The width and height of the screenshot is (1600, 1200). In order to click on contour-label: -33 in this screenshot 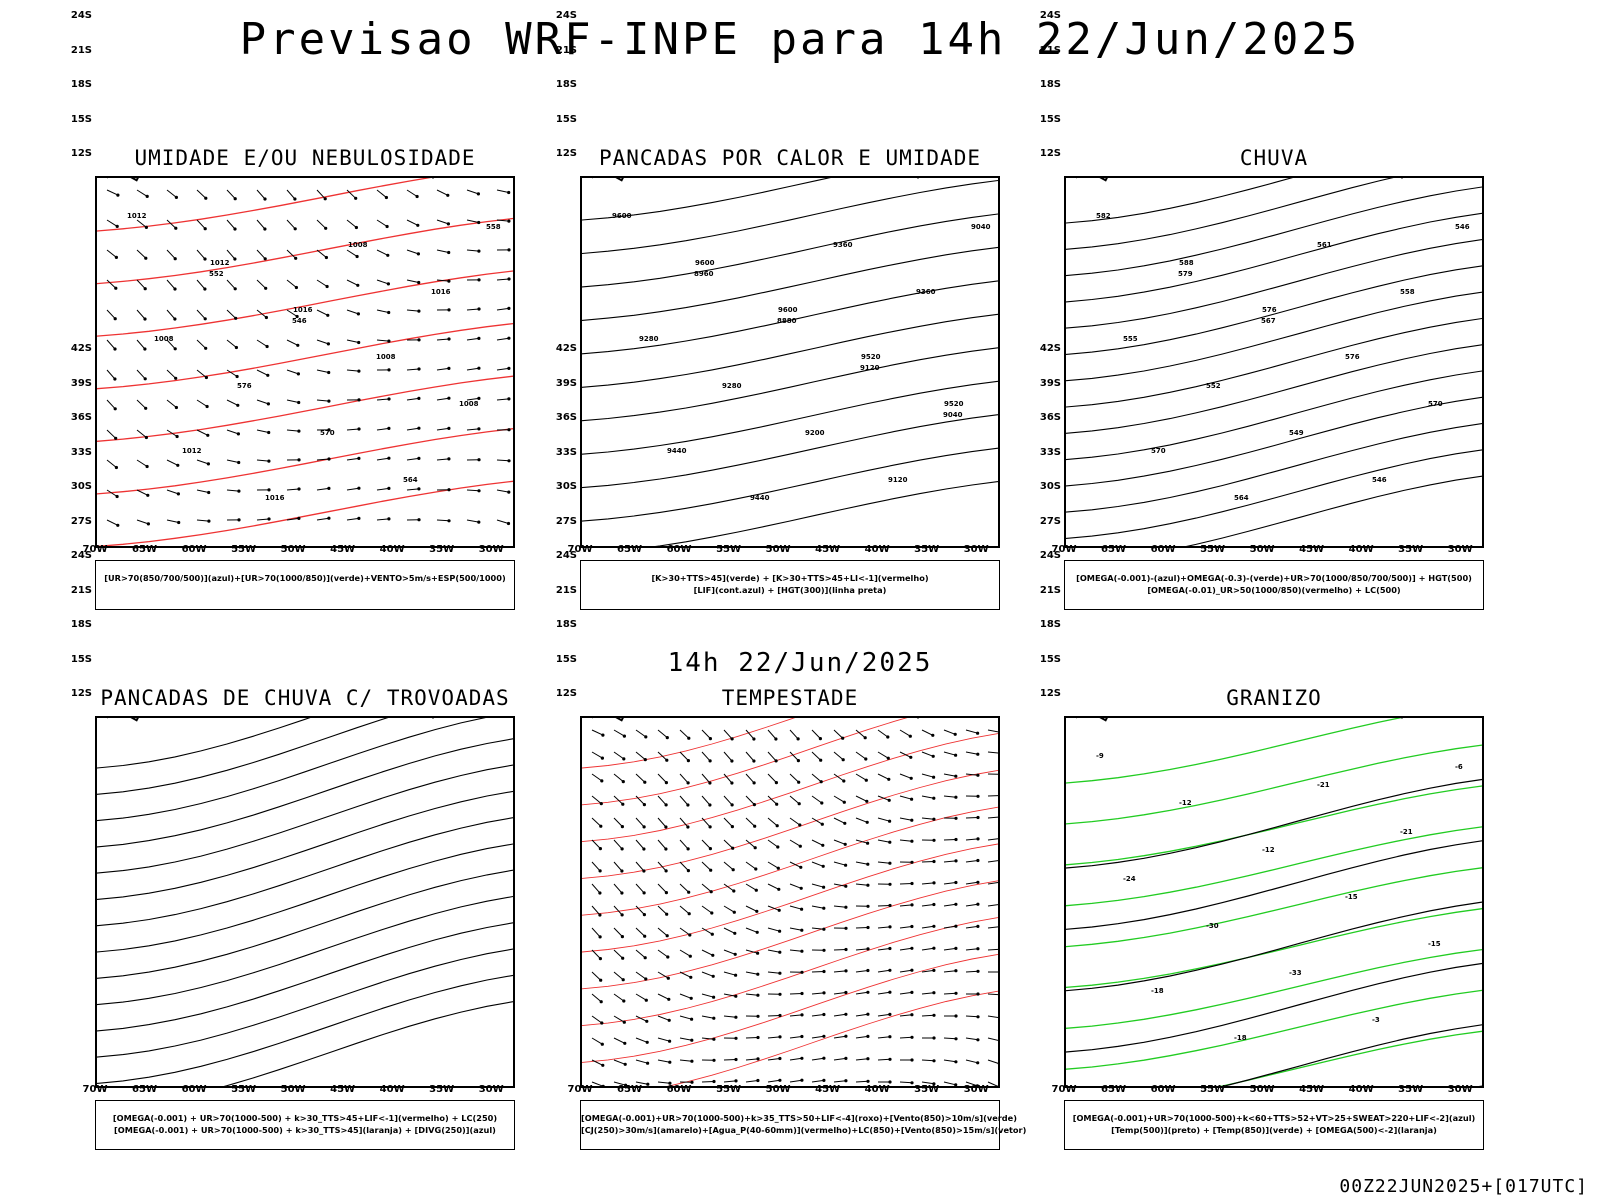, I will do `click(1295, 973)`.